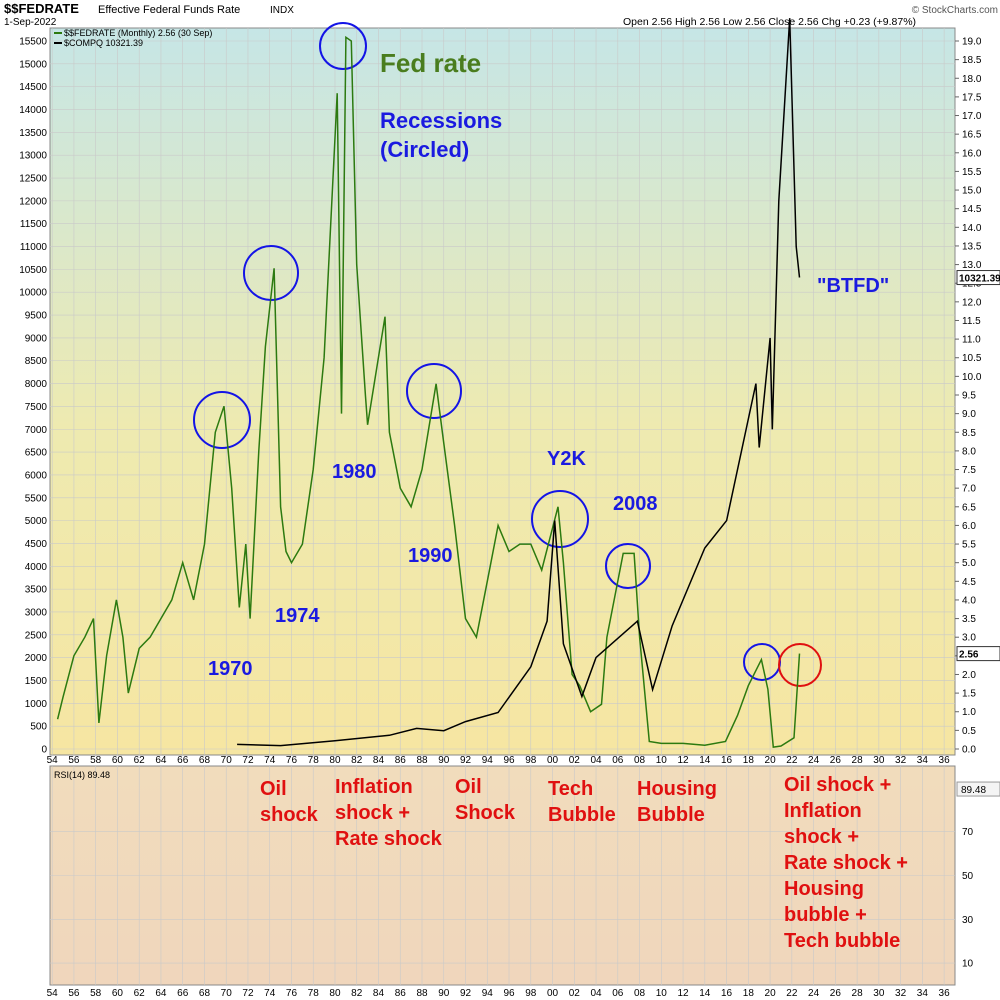 The width and height of the screenshot is (1000, 1000). I want to click on rsi-tick-label: 30, so click(968, 920).